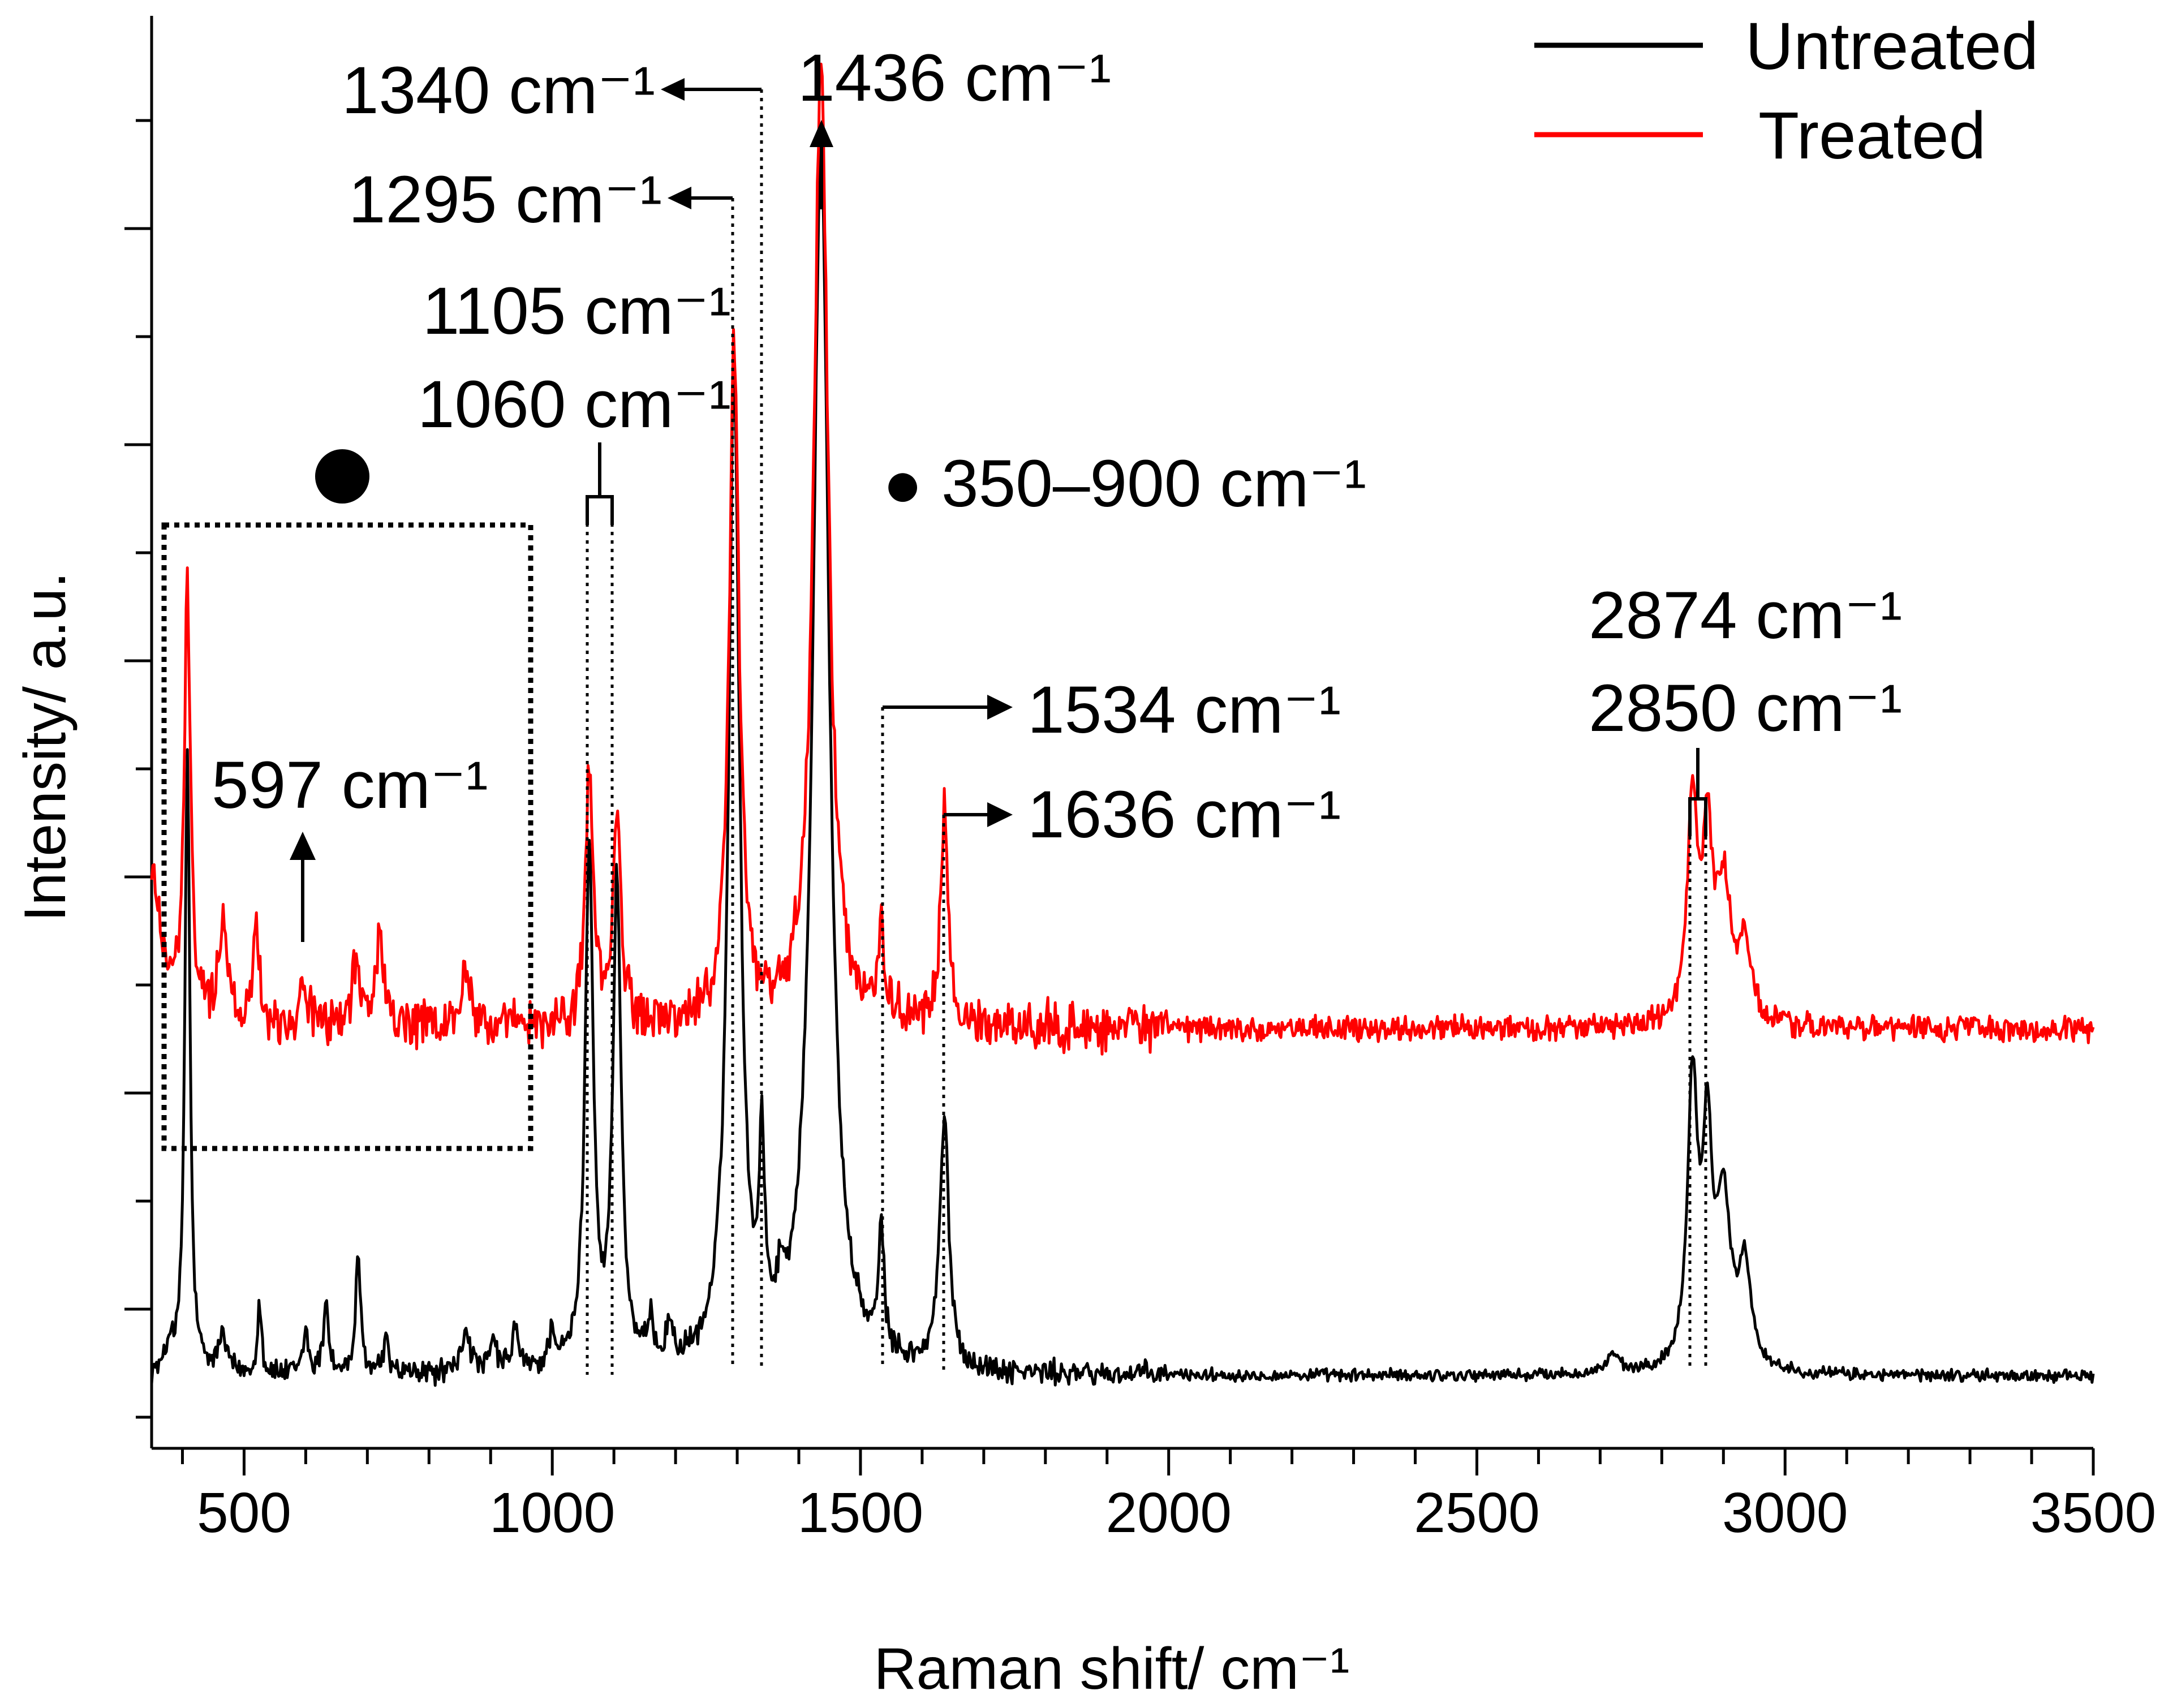 This screenshot has height=1708, width=2177. I want to click on x-tick-label-3500: 3500, so click(2093, 1512).